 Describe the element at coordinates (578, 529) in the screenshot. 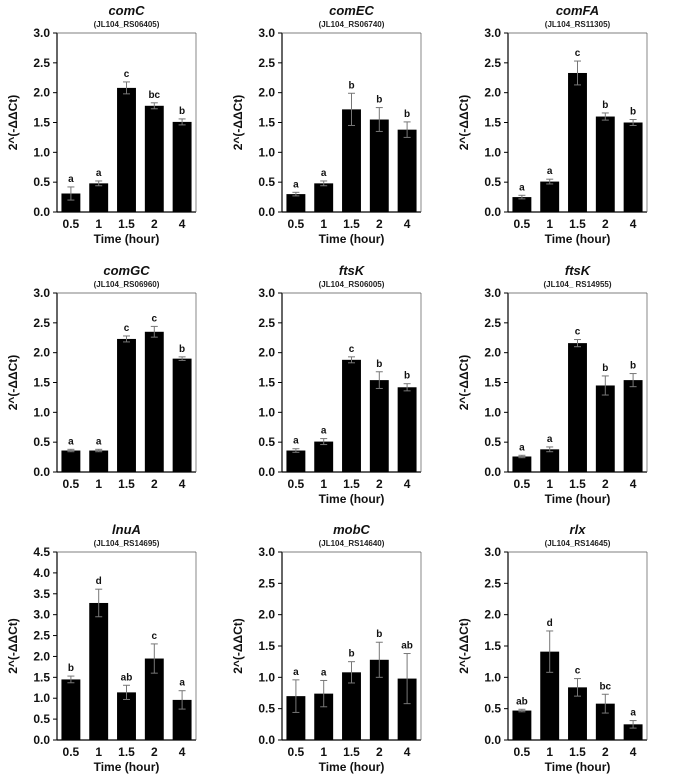

I see `chart-title: rlx` at that location.